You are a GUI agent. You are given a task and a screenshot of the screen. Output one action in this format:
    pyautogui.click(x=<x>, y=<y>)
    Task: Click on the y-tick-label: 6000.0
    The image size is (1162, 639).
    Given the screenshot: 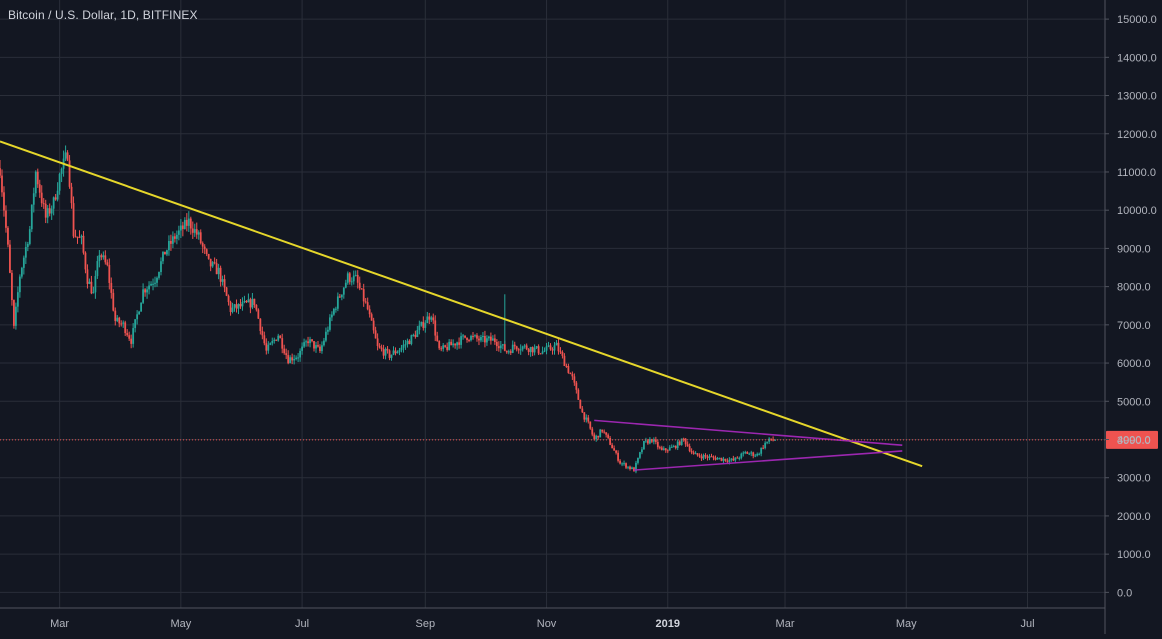 What is the action you would take?
    pyautogui.click(x=1134, y=364)
    